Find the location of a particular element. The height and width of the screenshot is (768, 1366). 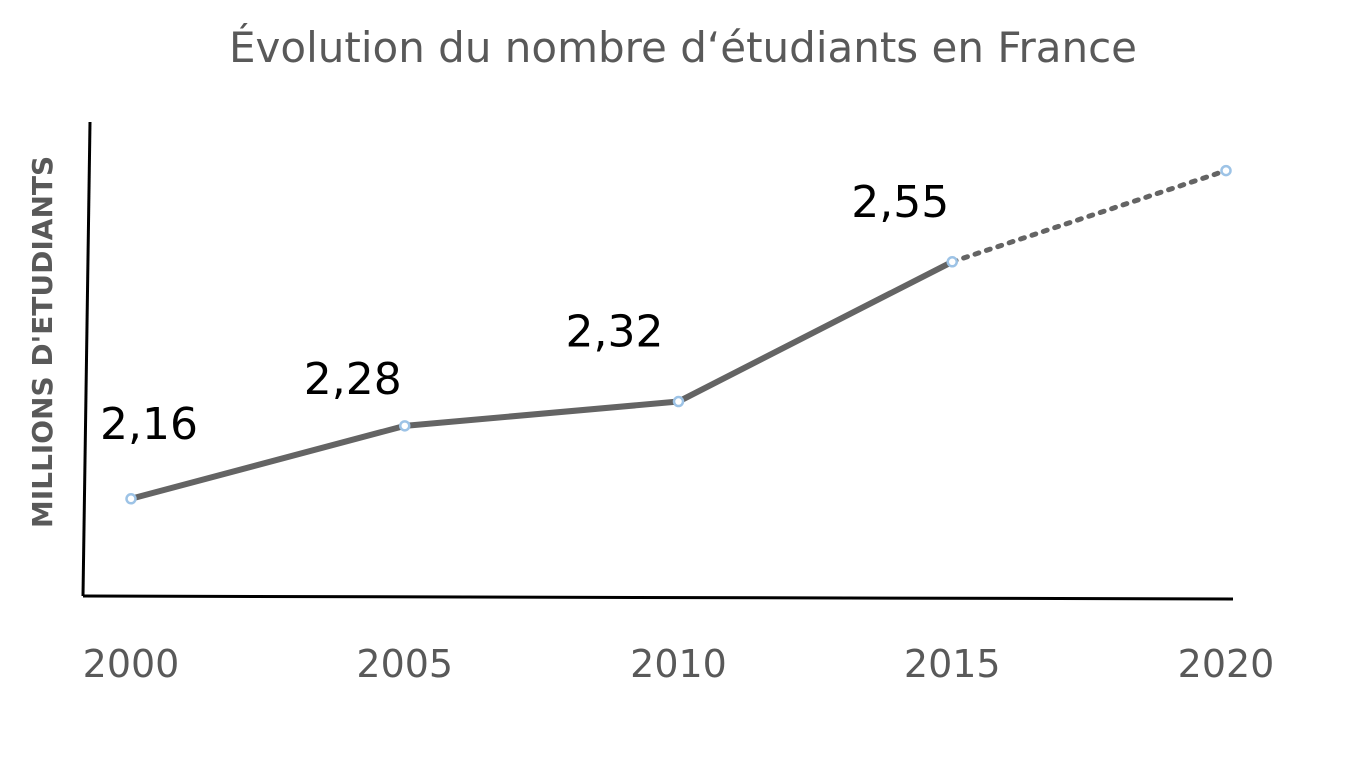

data-label: 2,32 is located at coordinates (615, 332).